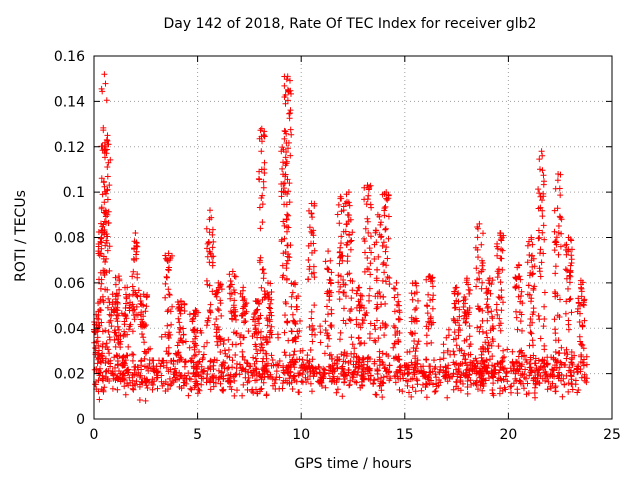  Describe the element at coordinates (69, 375) in the screenshot. I see `y-tick-label: 0.02` at that location.